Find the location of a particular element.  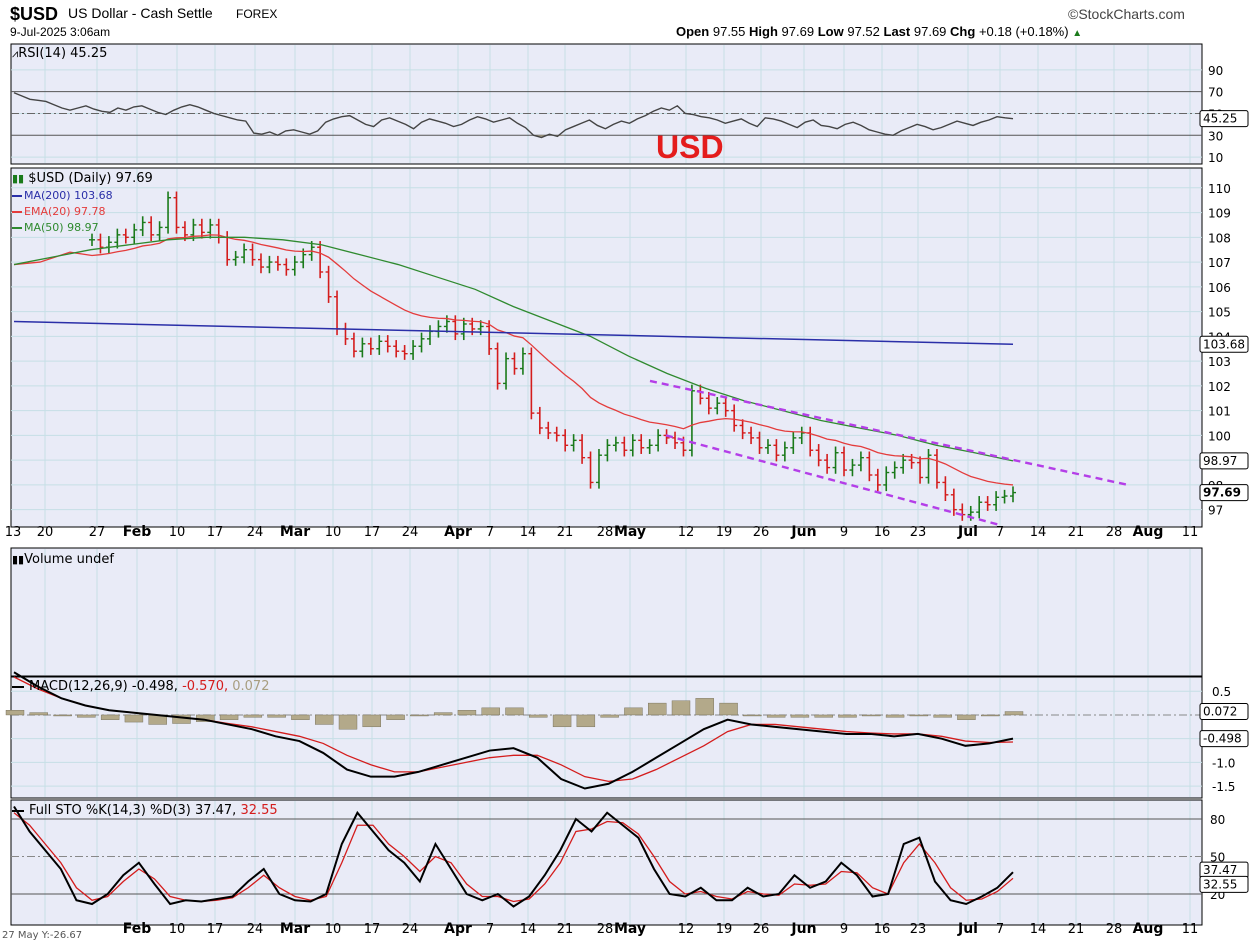

legend-ma50: MA(50) 98.97 is located at coordinates (62, 228).